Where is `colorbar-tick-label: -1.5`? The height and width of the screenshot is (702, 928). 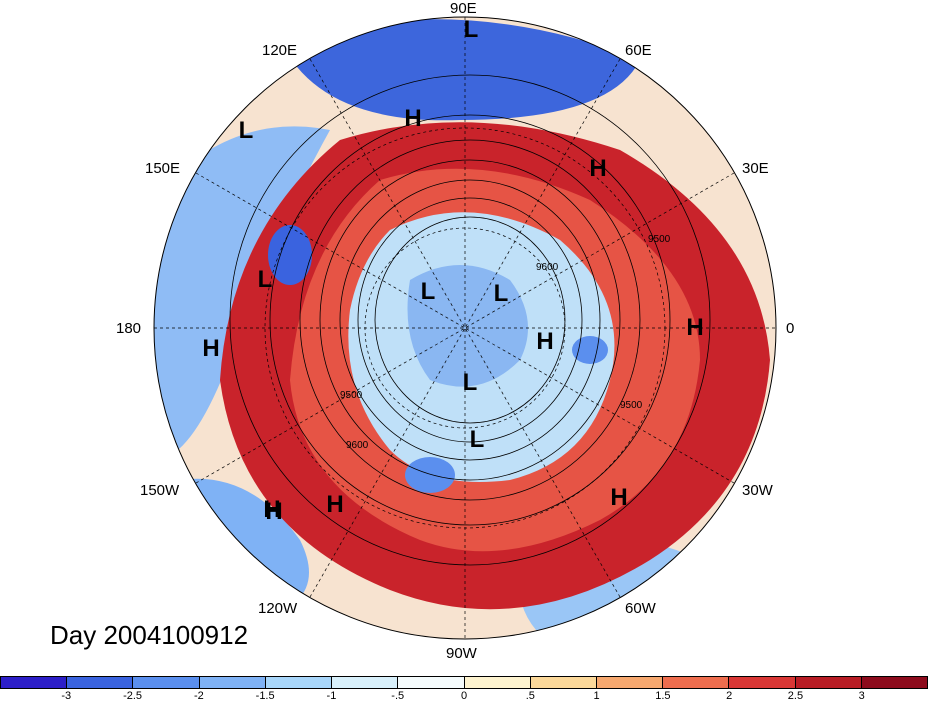 colorbar-tick-label: -1.5 is located at coordinates (265, 696).